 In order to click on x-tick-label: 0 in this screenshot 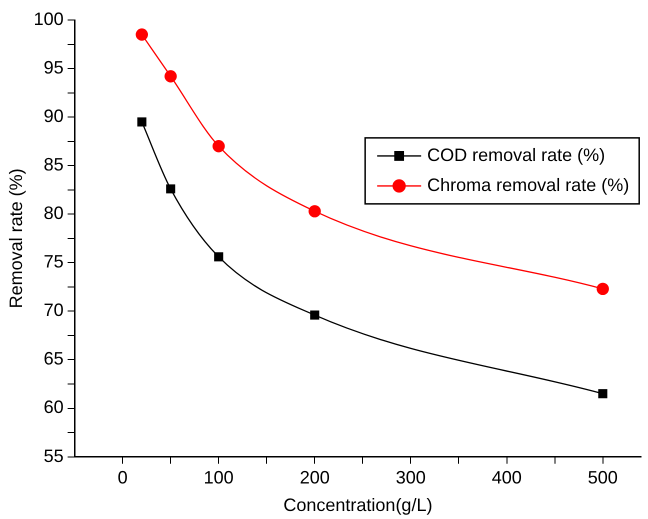, I will do `click(123, 478)`.